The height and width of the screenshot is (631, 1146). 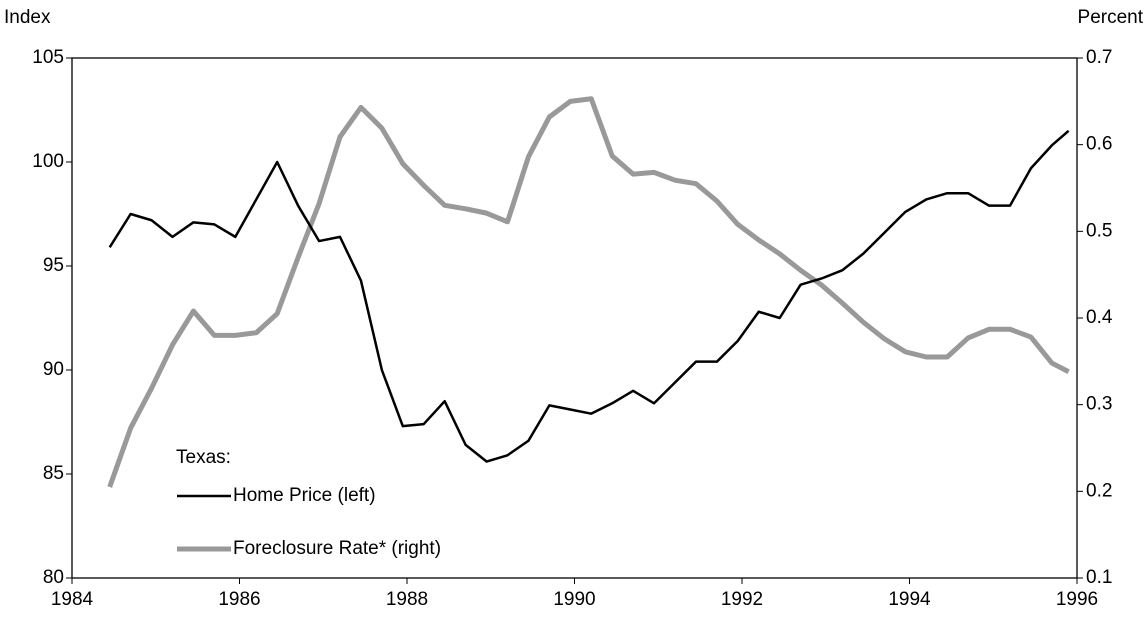 I want to click on legend-label: Foreclosure Rate* (right), so click(x=337, y=548).